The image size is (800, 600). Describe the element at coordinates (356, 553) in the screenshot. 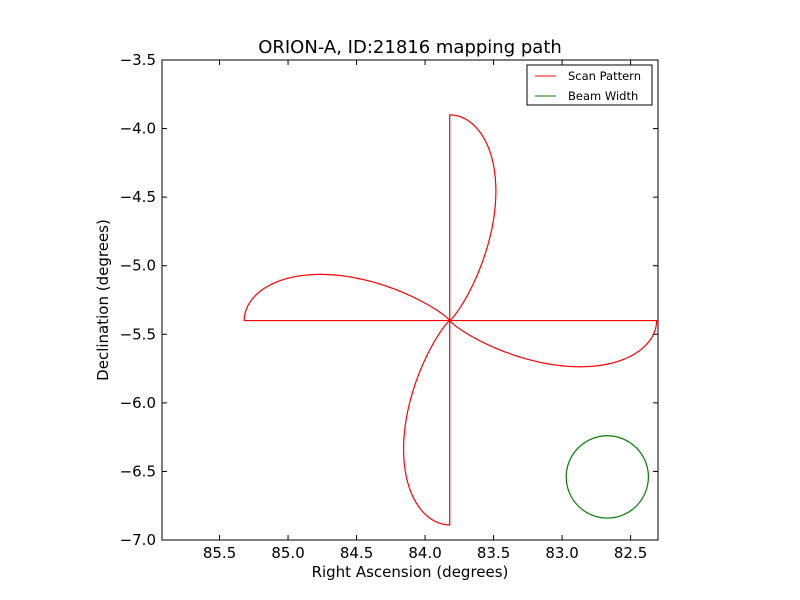

I see `x-tick-label: 84.5` at that location.